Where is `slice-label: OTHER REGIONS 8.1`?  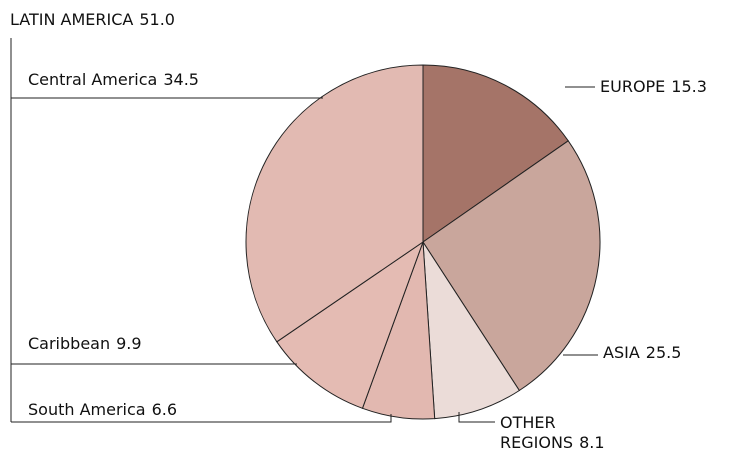 slice-label: OTHER REGIONS 8.1 is located at coordinates (552, 432).